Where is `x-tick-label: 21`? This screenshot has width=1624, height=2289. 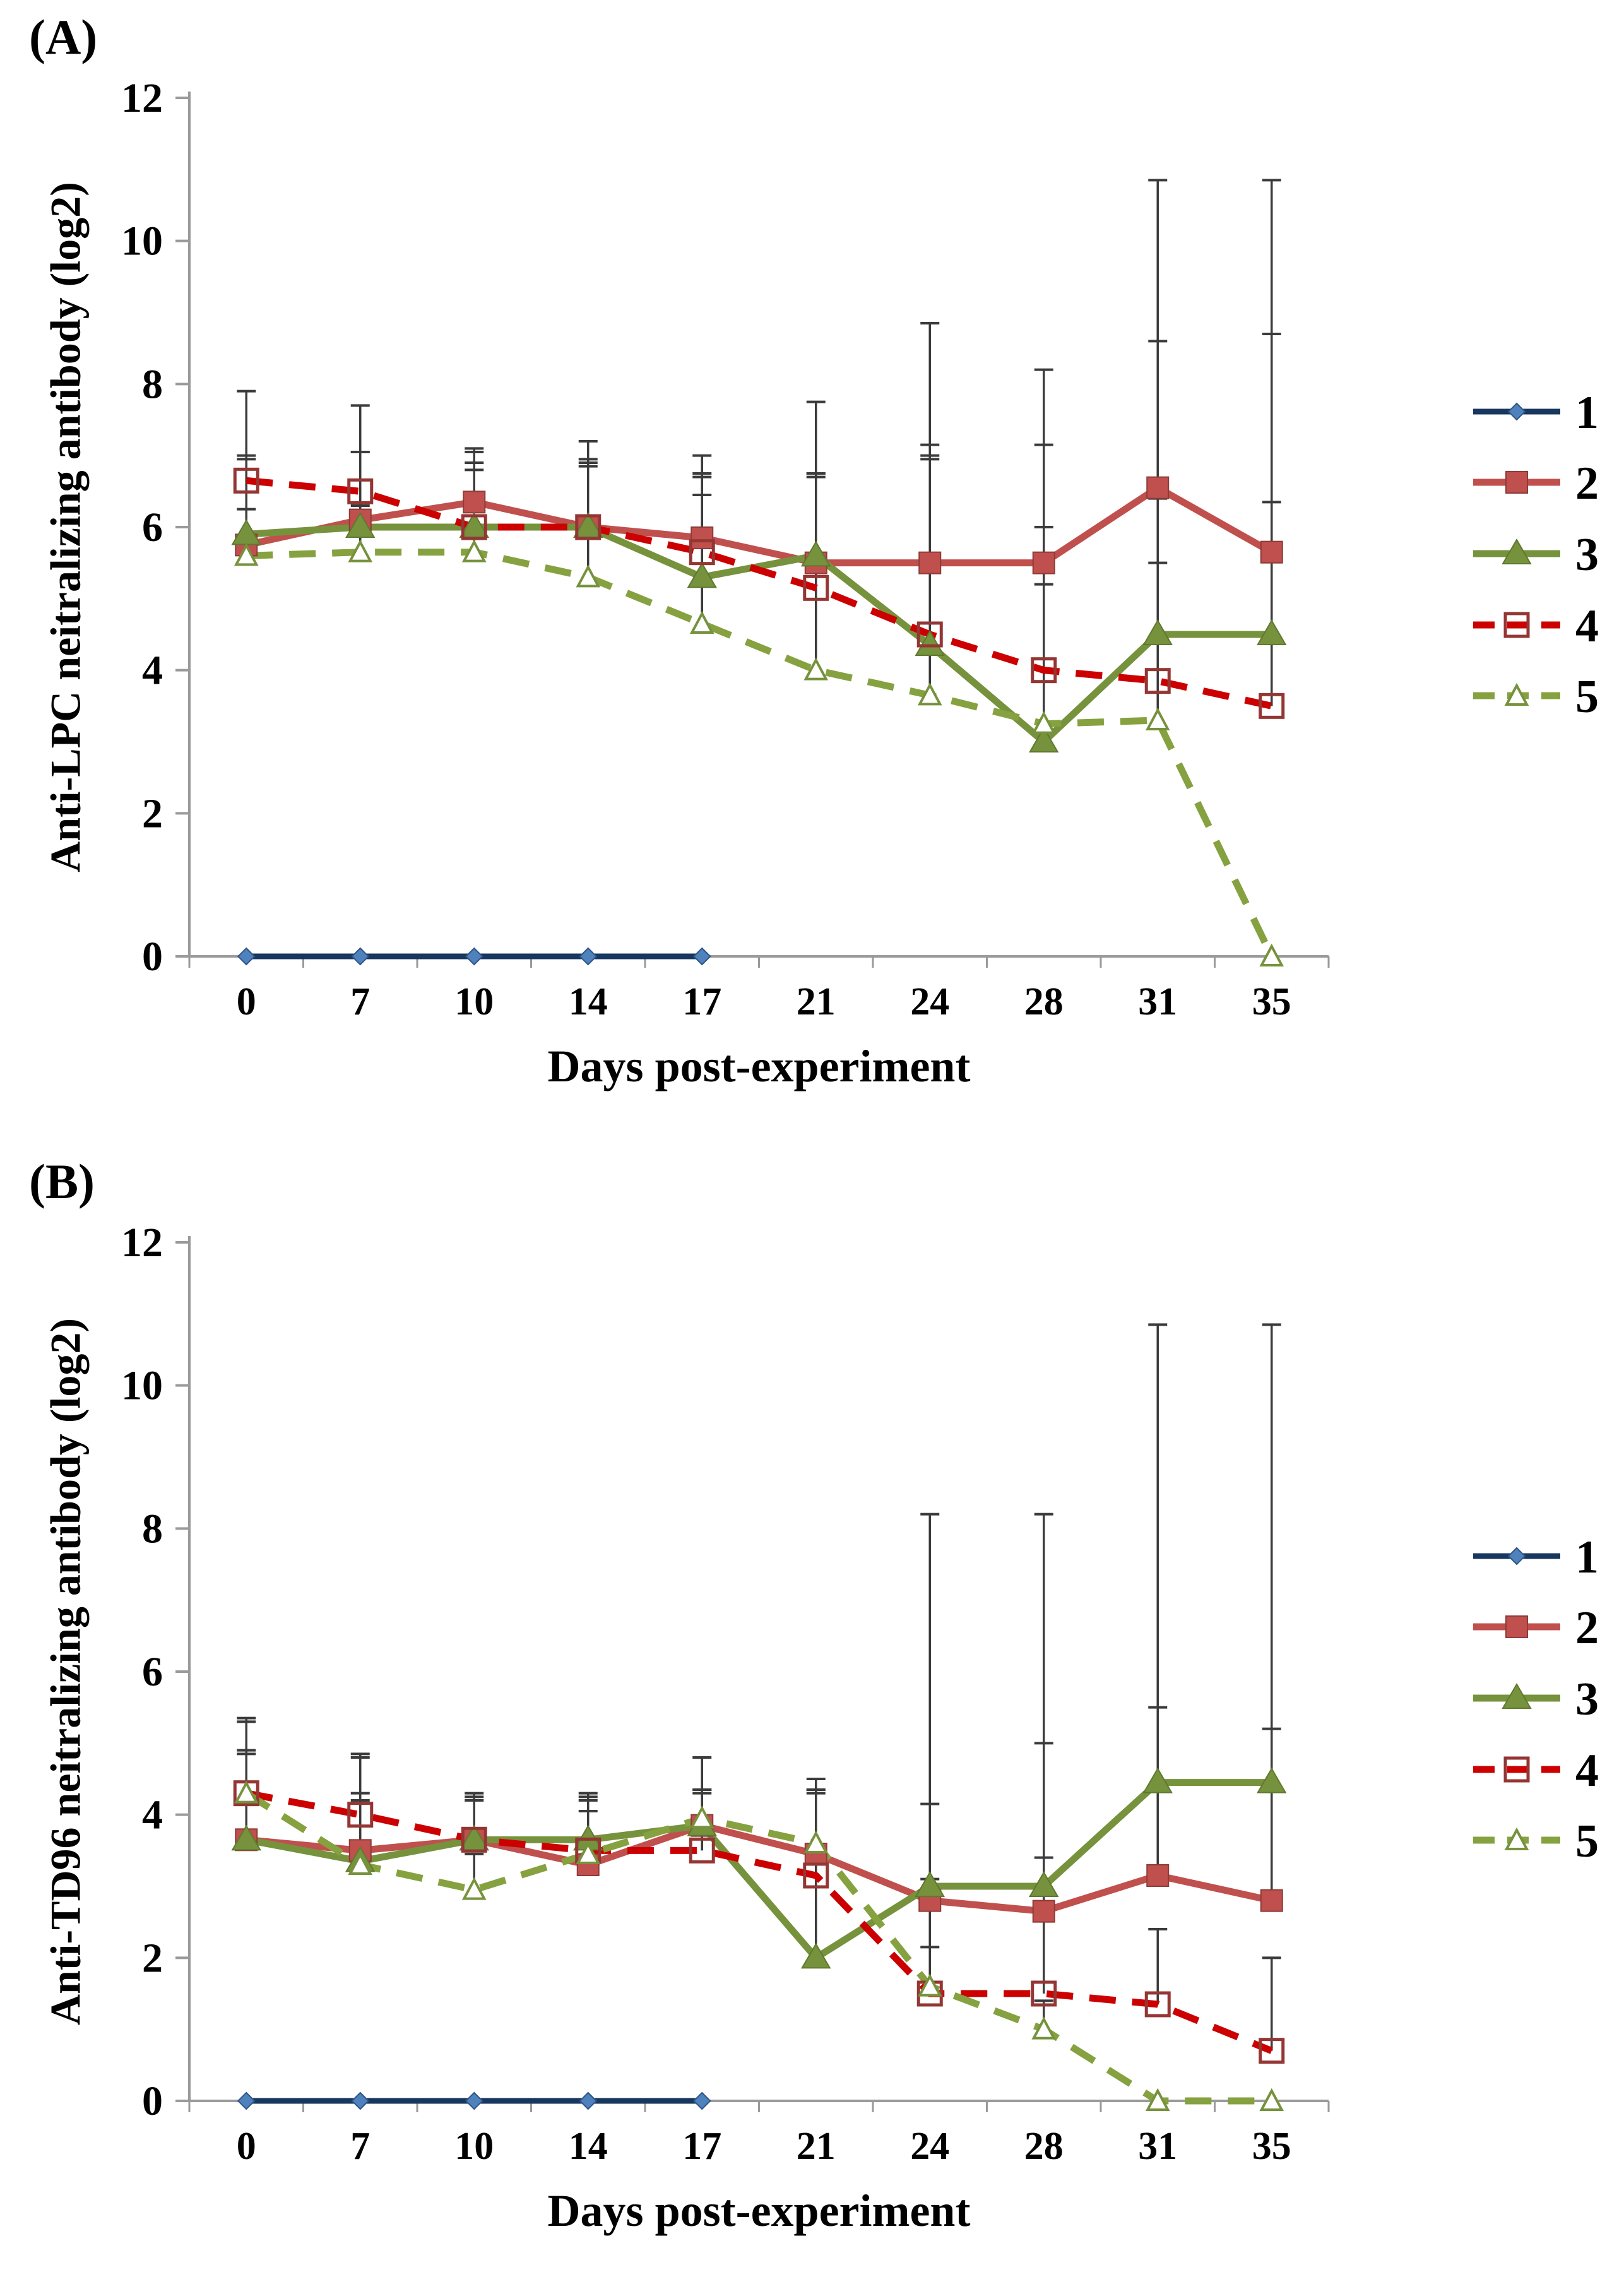
x-tick-label: 21 is located at coordinates (816, 1001).